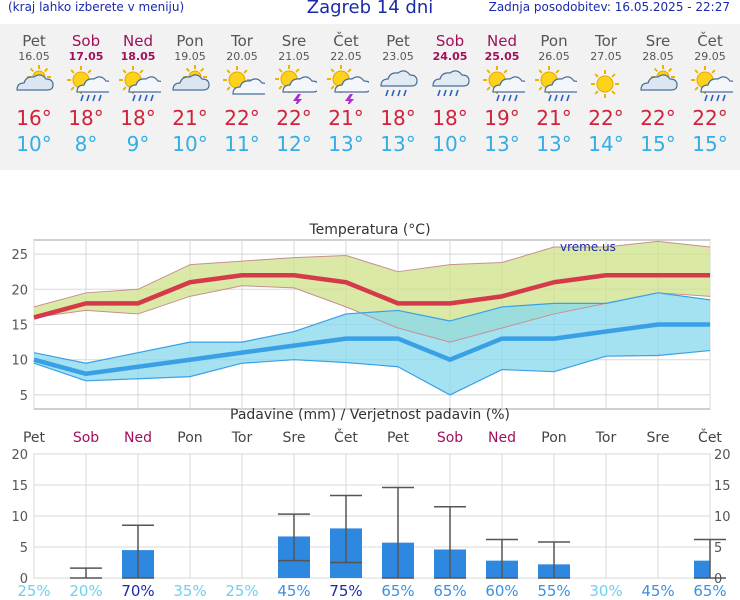 Image resolution: width=740 pixels, height=600 pixels. I want to click on precipitation-probability-label: 55%, so click(553, 591).